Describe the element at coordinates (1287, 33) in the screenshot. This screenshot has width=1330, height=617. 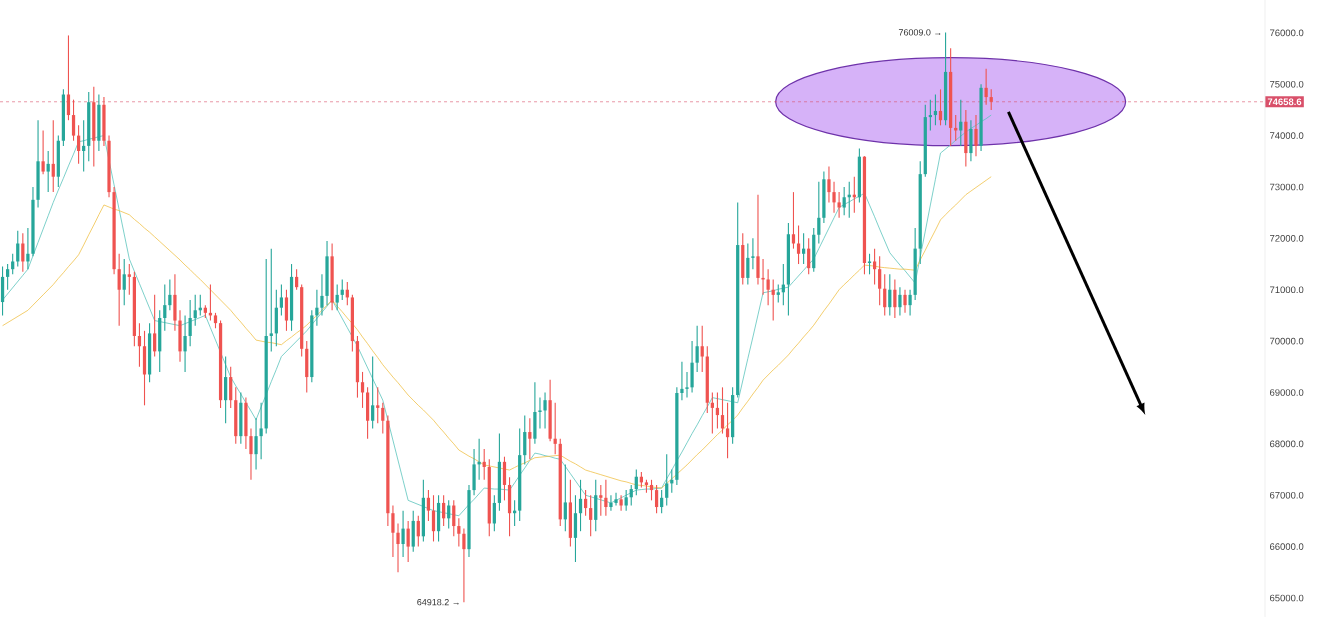
I see `y-tick-label: 76000.0` at that location.